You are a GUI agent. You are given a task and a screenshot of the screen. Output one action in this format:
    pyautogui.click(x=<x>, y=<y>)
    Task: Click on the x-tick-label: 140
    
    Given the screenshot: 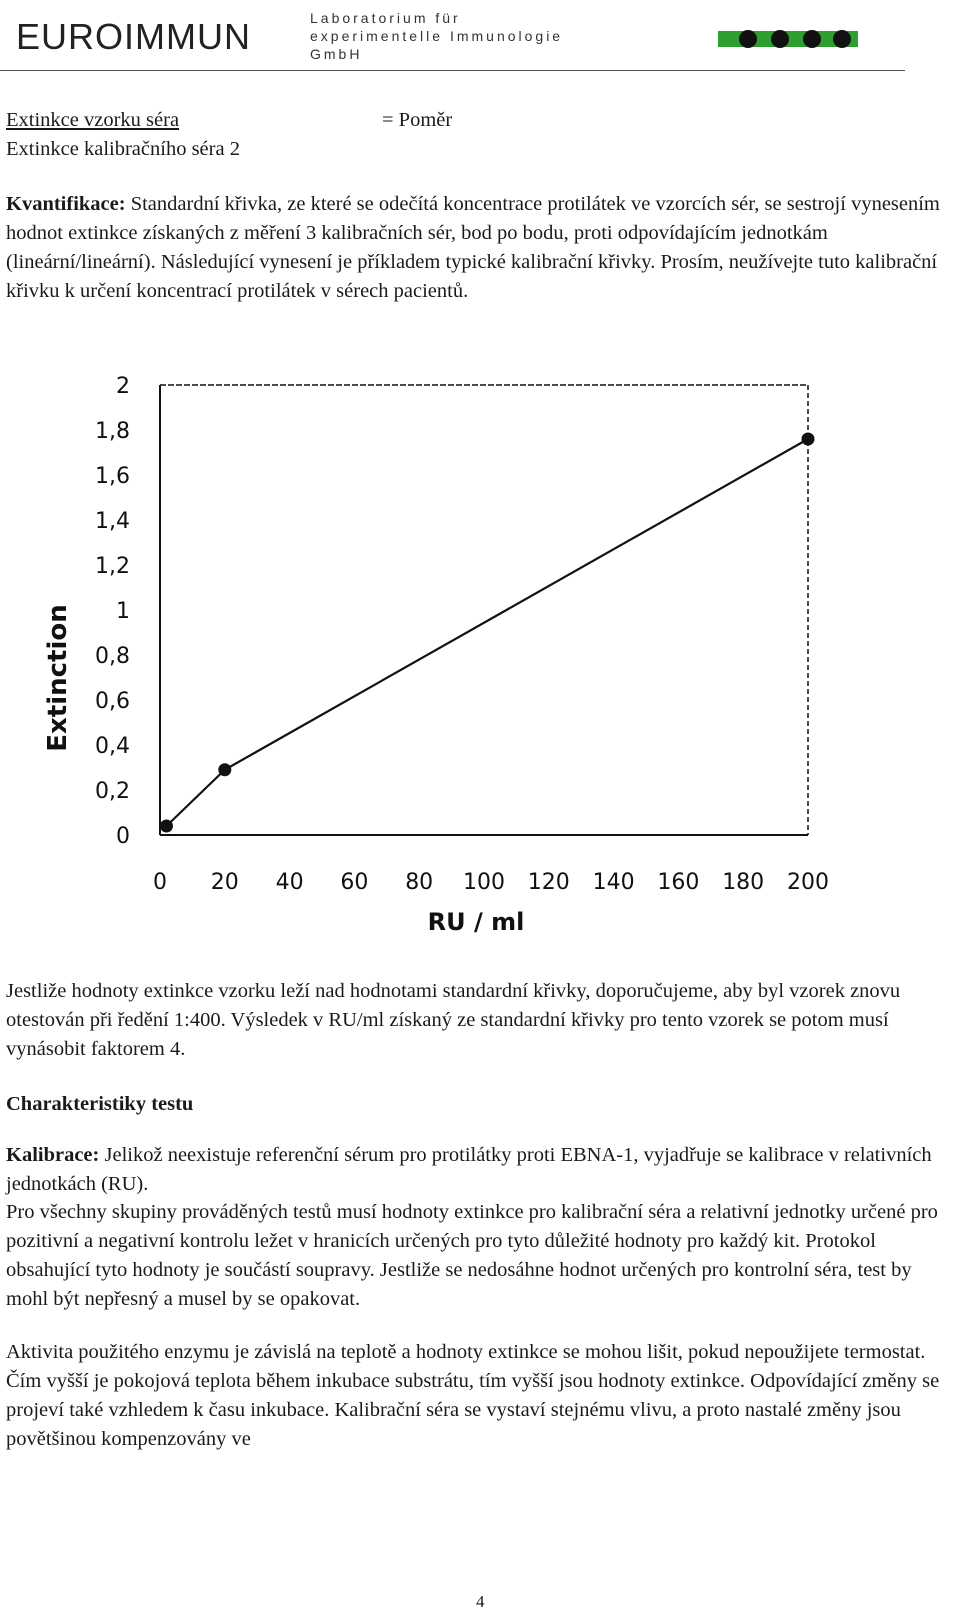 What is the action you would take?
    pyautogui.click(x=614, y=882)
    